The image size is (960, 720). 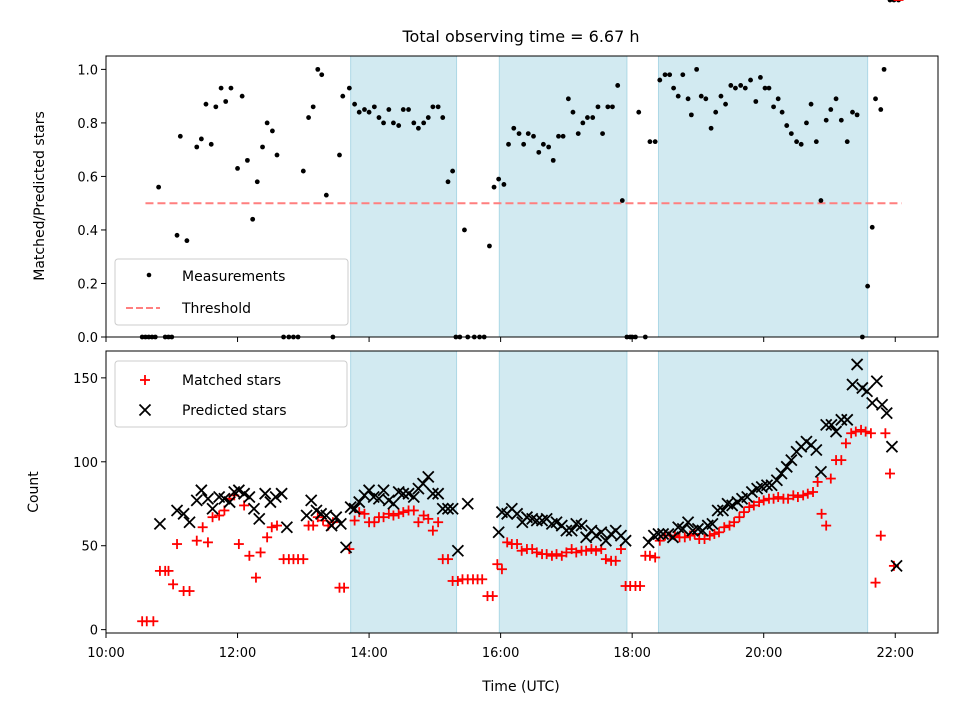 I want to click on ratio-y-tick-label: 0.4, so click(x=87, y=231).